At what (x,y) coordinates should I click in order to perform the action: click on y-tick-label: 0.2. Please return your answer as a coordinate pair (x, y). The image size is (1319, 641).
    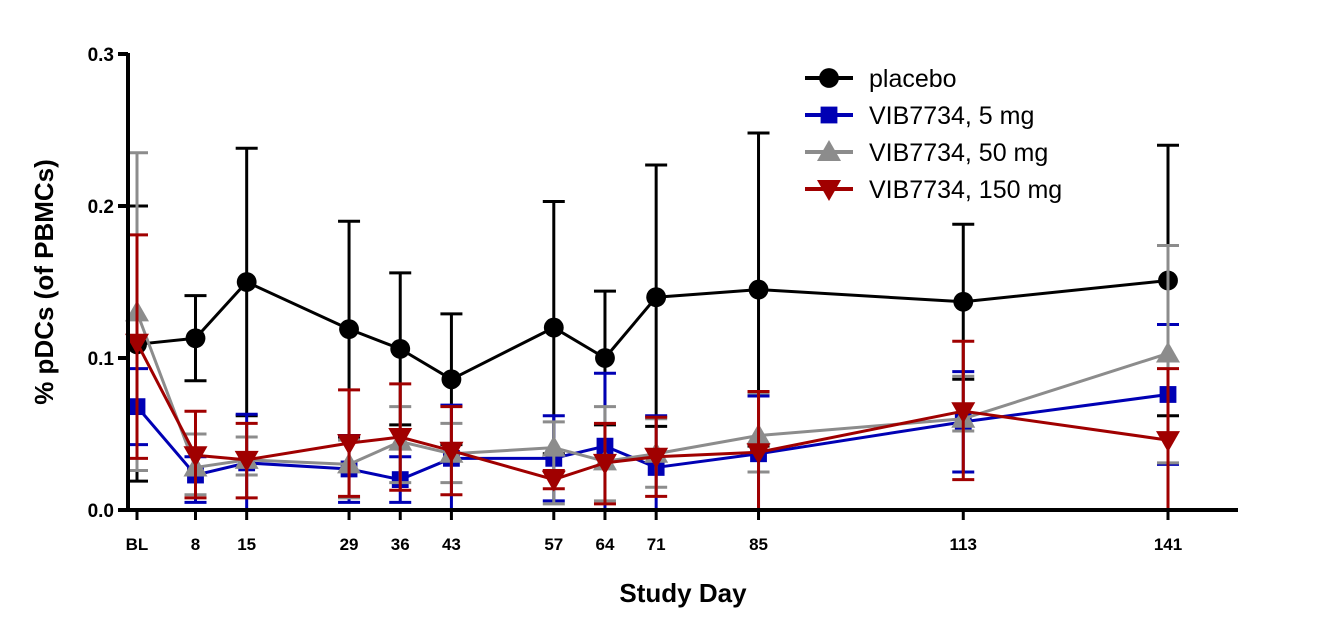
    Looking at the image, I should click on (101, 207).